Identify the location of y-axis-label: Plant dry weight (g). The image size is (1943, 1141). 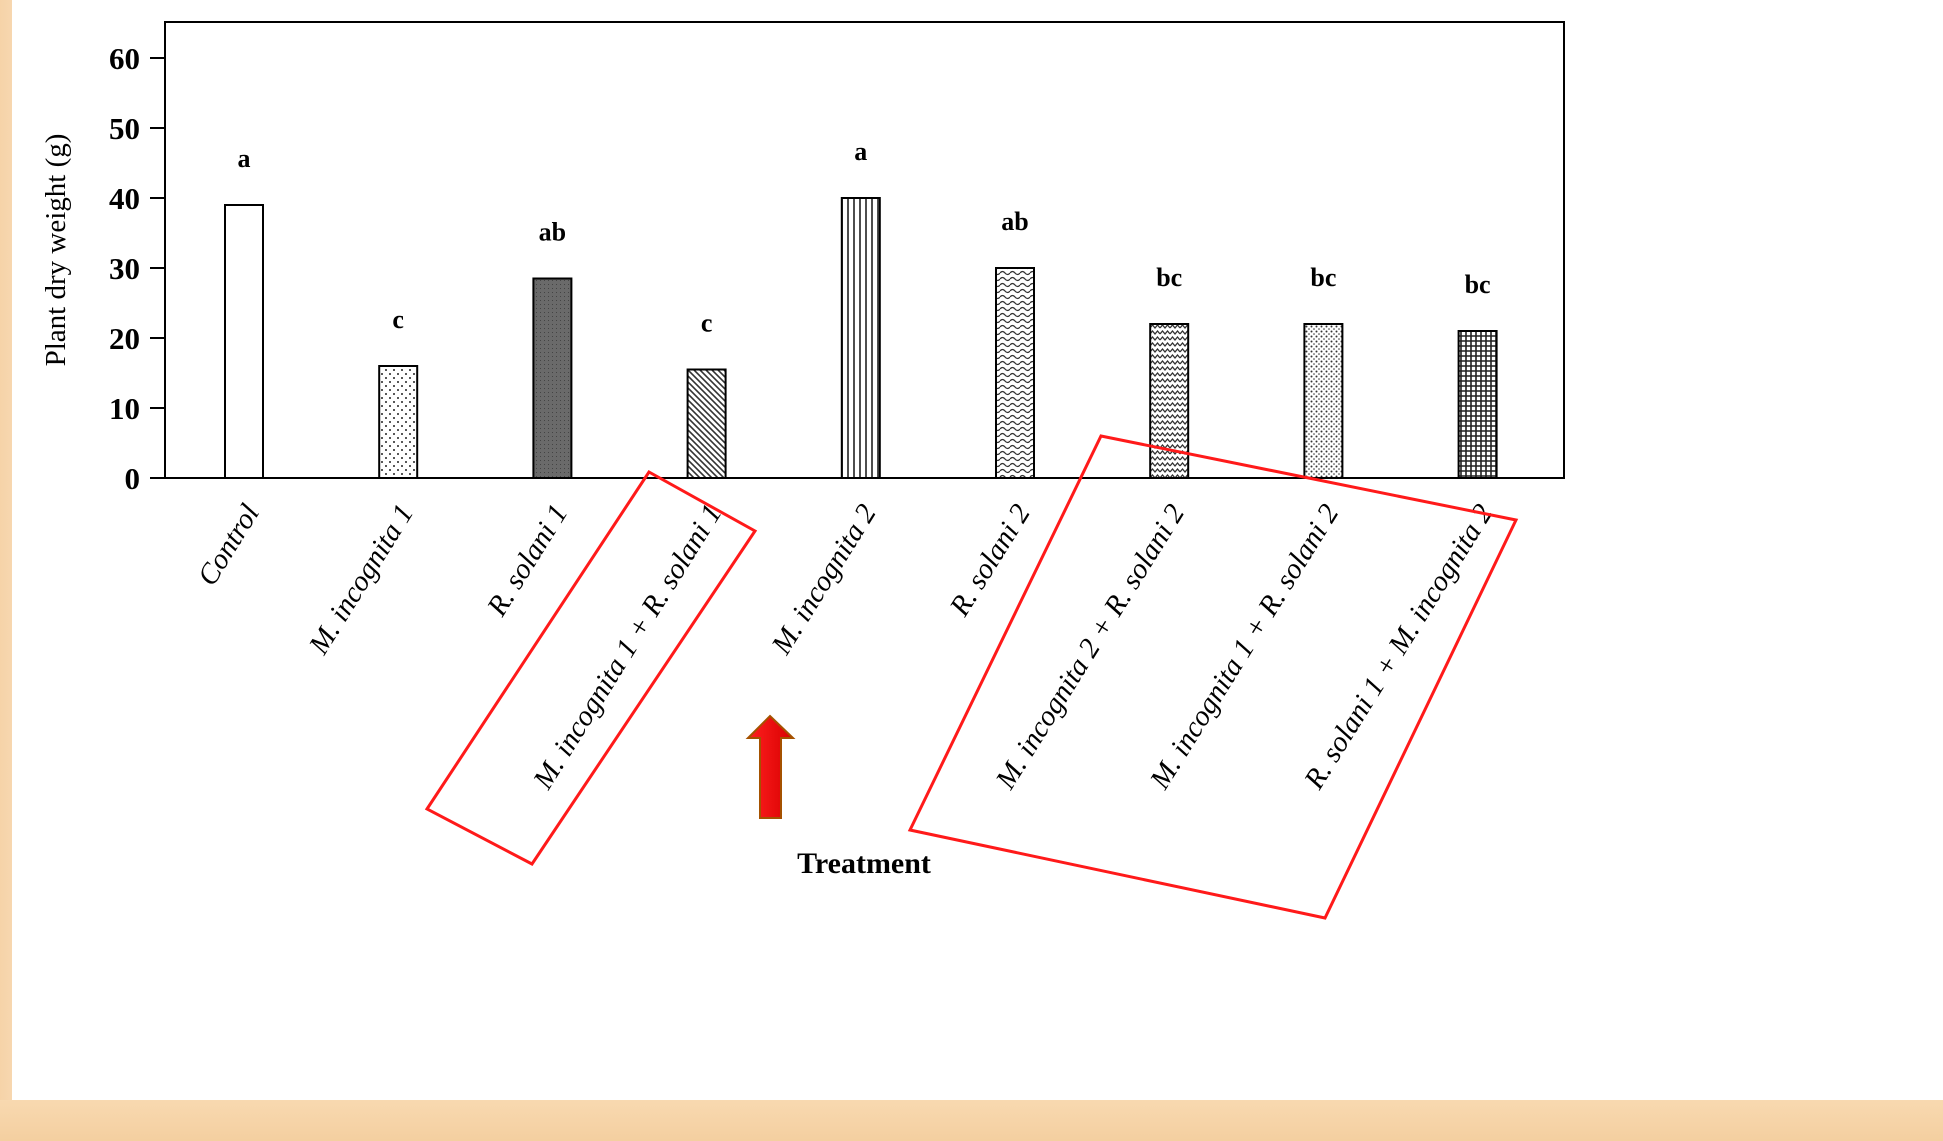
(56, 250).